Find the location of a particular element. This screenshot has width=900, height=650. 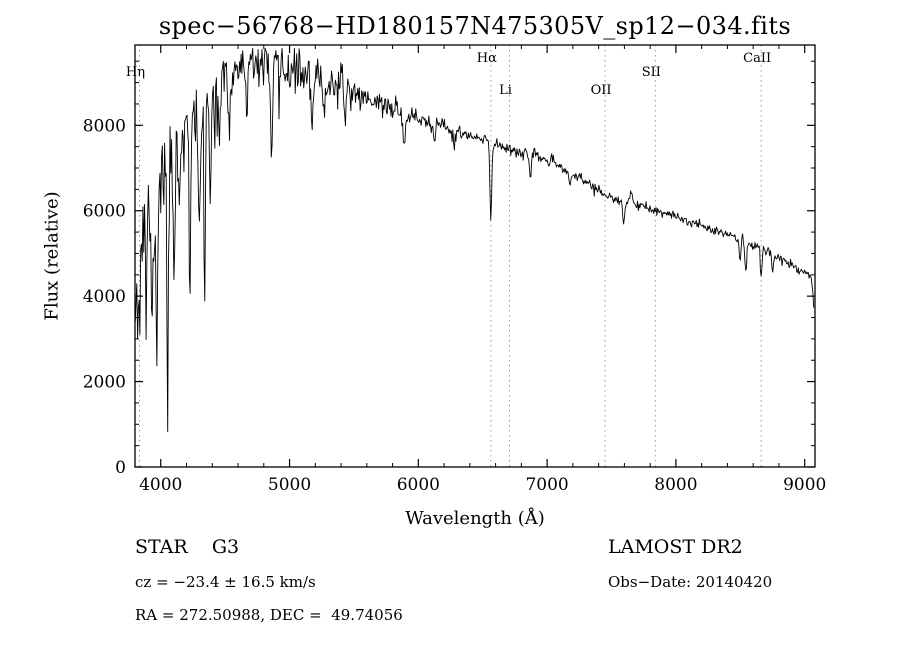

obs-date: Obs−Date: 20140420 is located at coordinates (690, 582).